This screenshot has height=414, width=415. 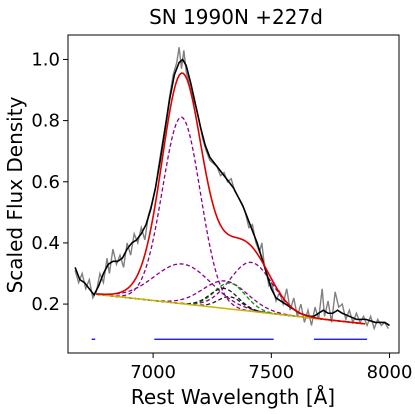 I want to click on x-axis-label: Rest Wavelength [Å], so click(x=233, y=397).